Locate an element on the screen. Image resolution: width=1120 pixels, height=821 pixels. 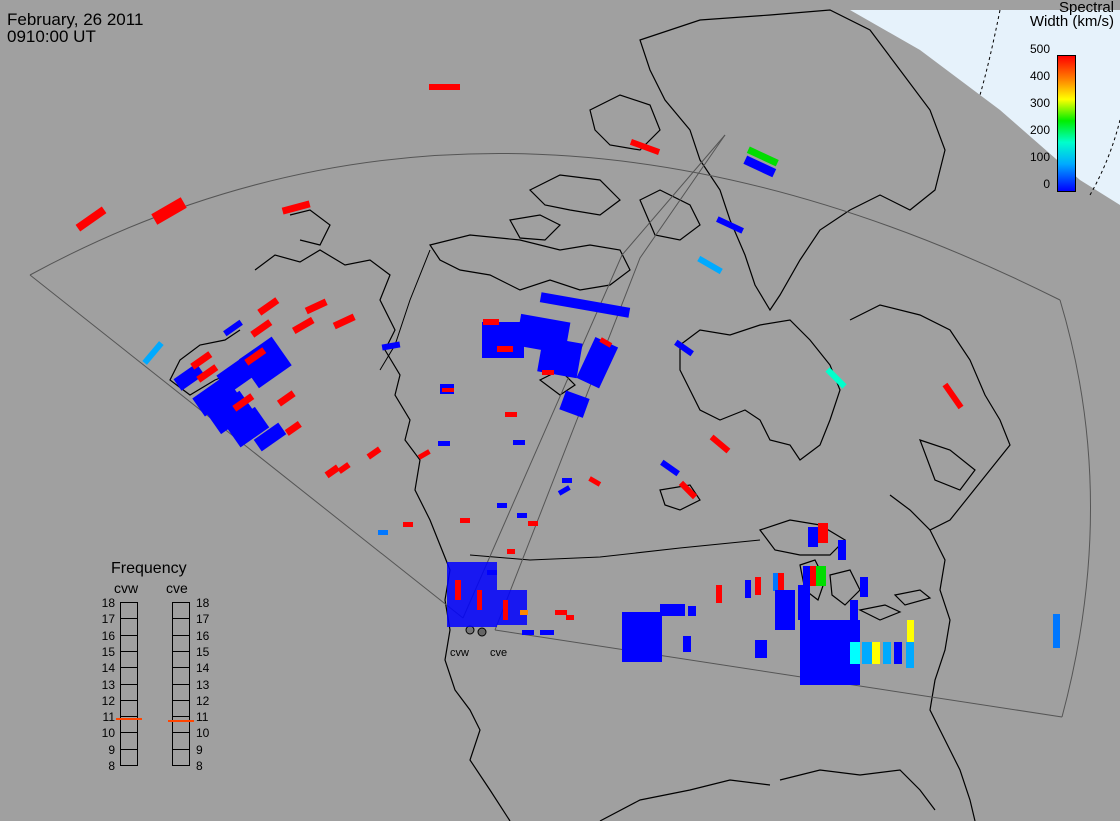
colorbar-tick: 500 is located at coordinates (1039, 49).